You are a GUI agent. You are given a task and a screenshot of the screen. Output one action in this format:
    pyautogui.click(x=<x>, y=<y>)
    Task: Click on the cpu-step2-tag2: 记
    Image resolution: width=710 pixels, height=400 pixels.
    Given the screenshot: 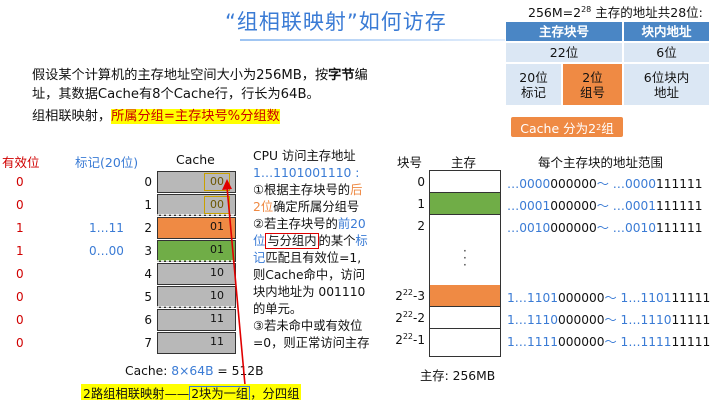 What is the action you would take?
    pyautogui.click(x=259, y=258)
    